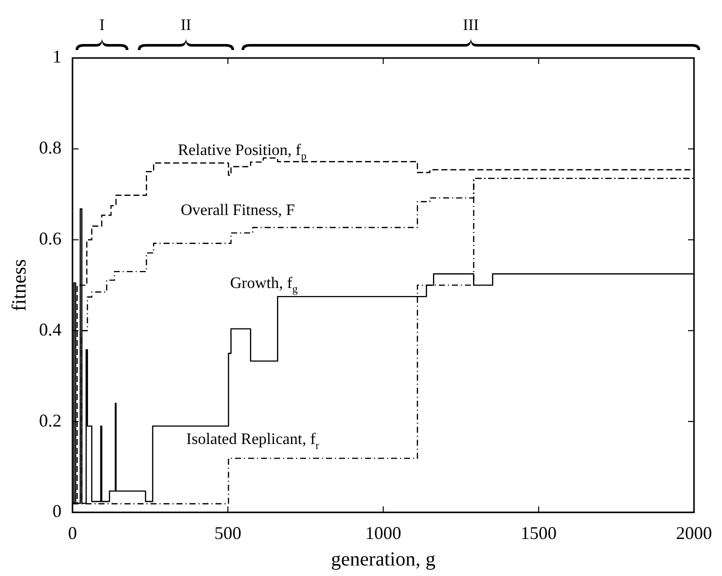  What do you see at coordinates (50, 238) in the screenshot?
I see `y-tick-label: 0.6` at bounding box center [50, 238].